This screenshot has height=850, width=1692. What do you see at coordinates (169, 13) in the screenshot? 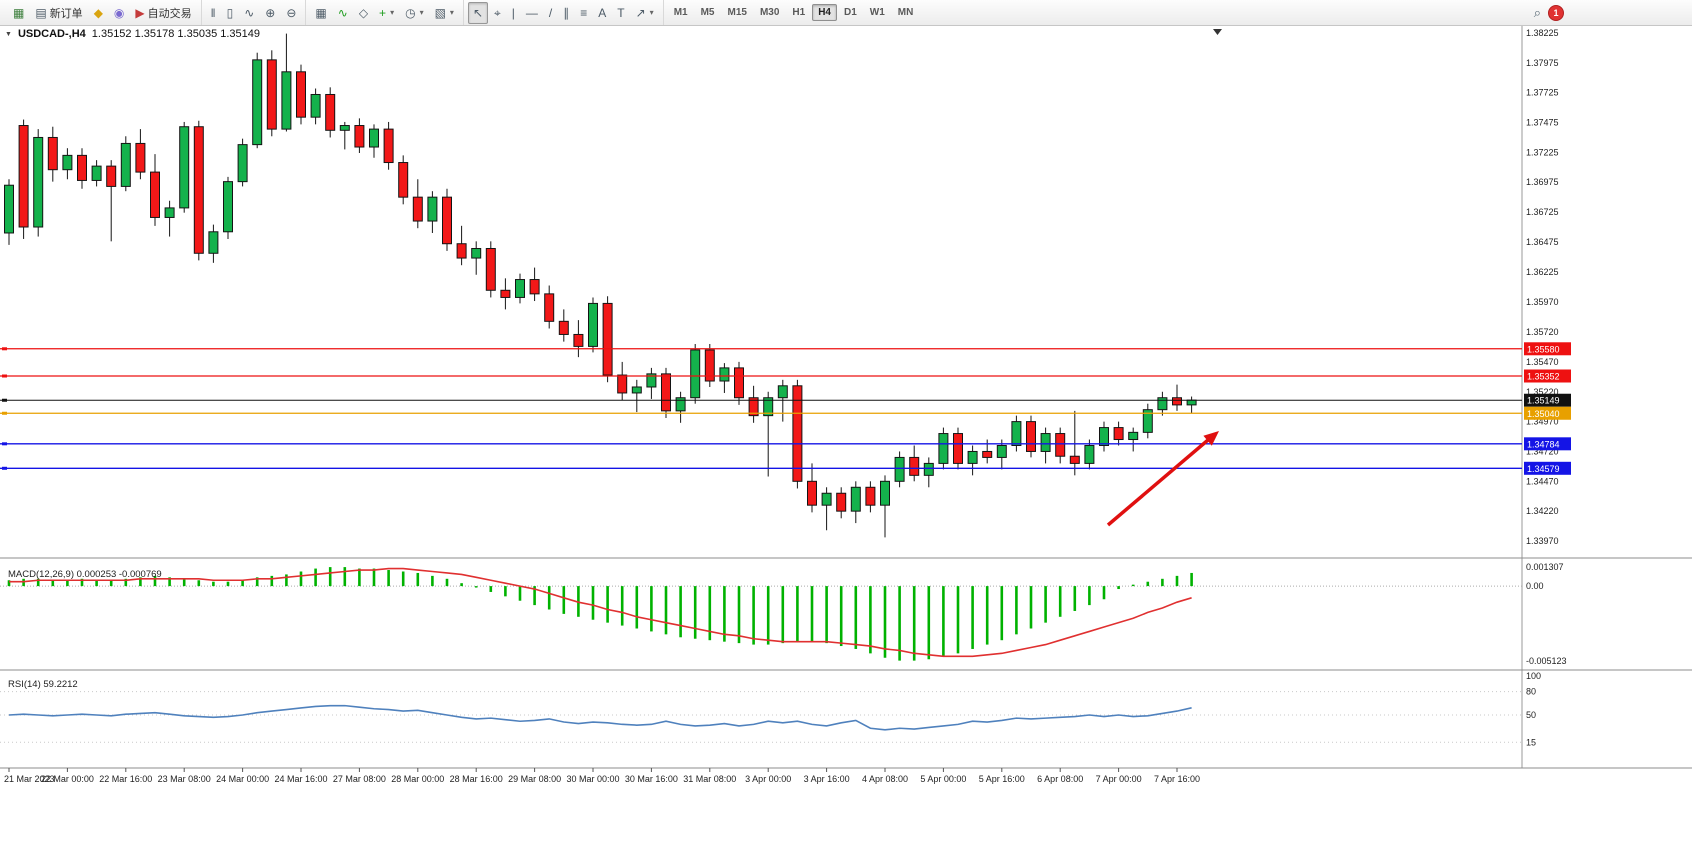
I see `auto-trading-label: 自动交易` at bounding box center [169, 13].